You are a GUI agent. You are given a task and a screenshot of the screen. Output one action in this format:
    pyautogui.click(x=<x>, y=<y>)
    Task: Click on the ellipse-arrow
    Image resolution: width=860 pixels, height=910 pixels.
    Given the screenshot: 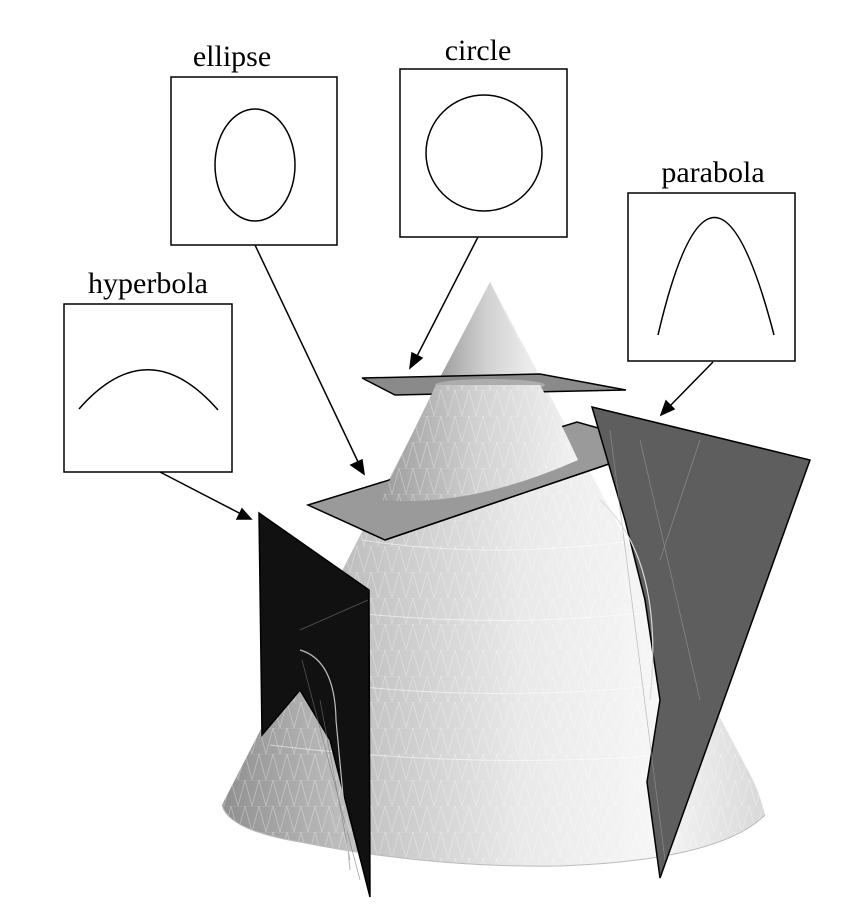 What is the action you would take?
    pyautogui.click(x=309, y=360)
    